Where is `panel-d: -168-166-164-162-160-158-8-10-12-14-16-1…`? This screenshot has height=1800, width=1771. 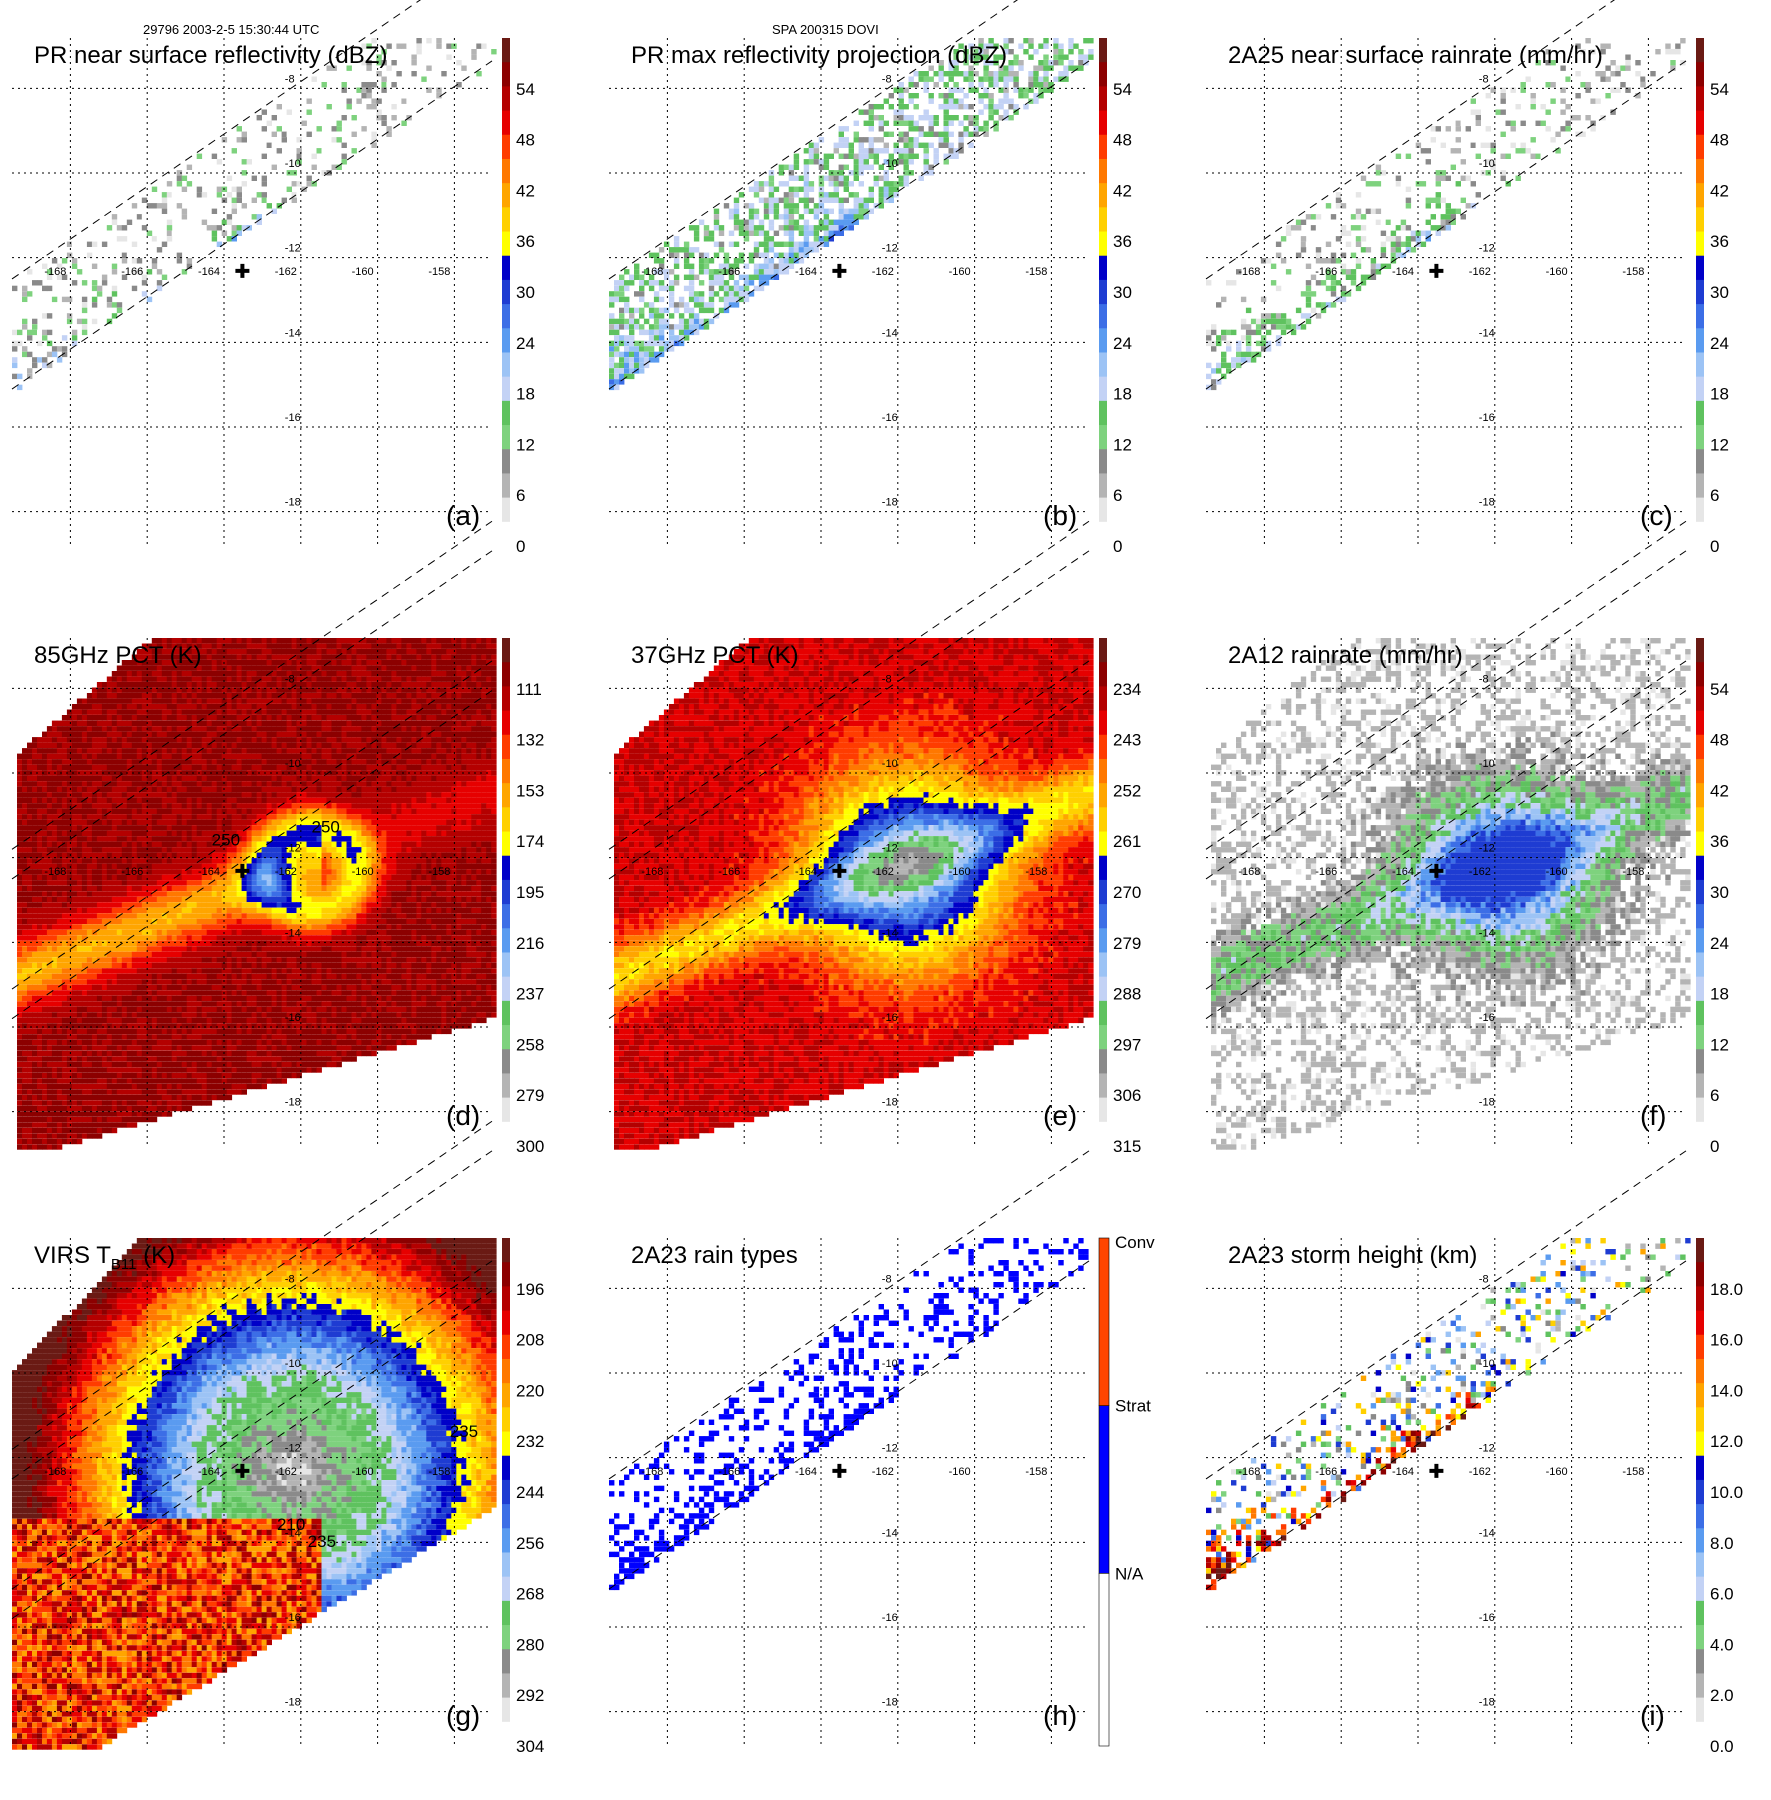 panel-d: -168-166-164-162-160-158-8-10-12-14-16-1… is located at coordinates (300, 900).